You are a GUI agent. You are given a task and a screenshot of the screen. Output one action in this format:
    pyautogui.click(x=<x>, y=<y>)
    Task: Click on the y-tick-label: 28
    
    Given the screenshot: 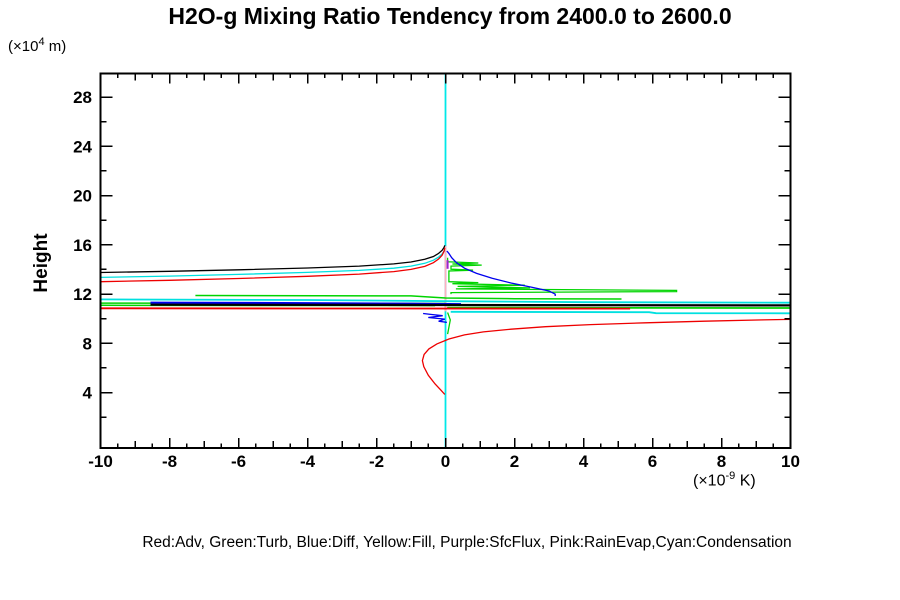 What is the action you would take?
    pyautogui.click(x=82, y=97)
    